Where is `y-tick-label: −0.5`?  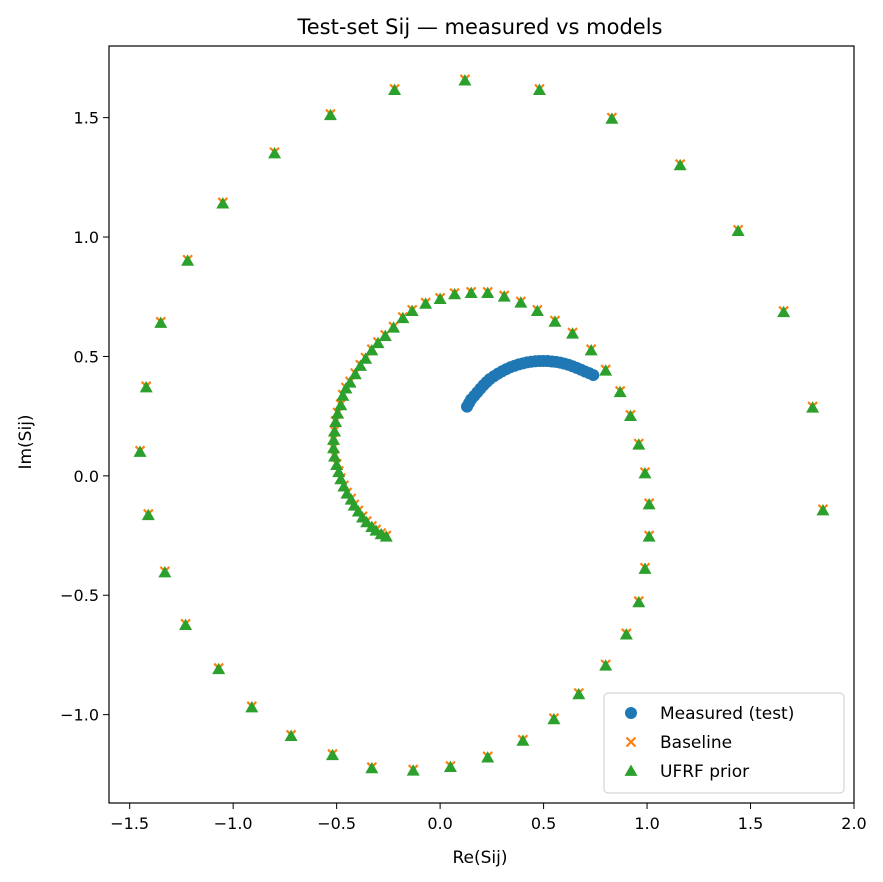
y-tick-label: −0.5 is located at coordinates (79, 595).